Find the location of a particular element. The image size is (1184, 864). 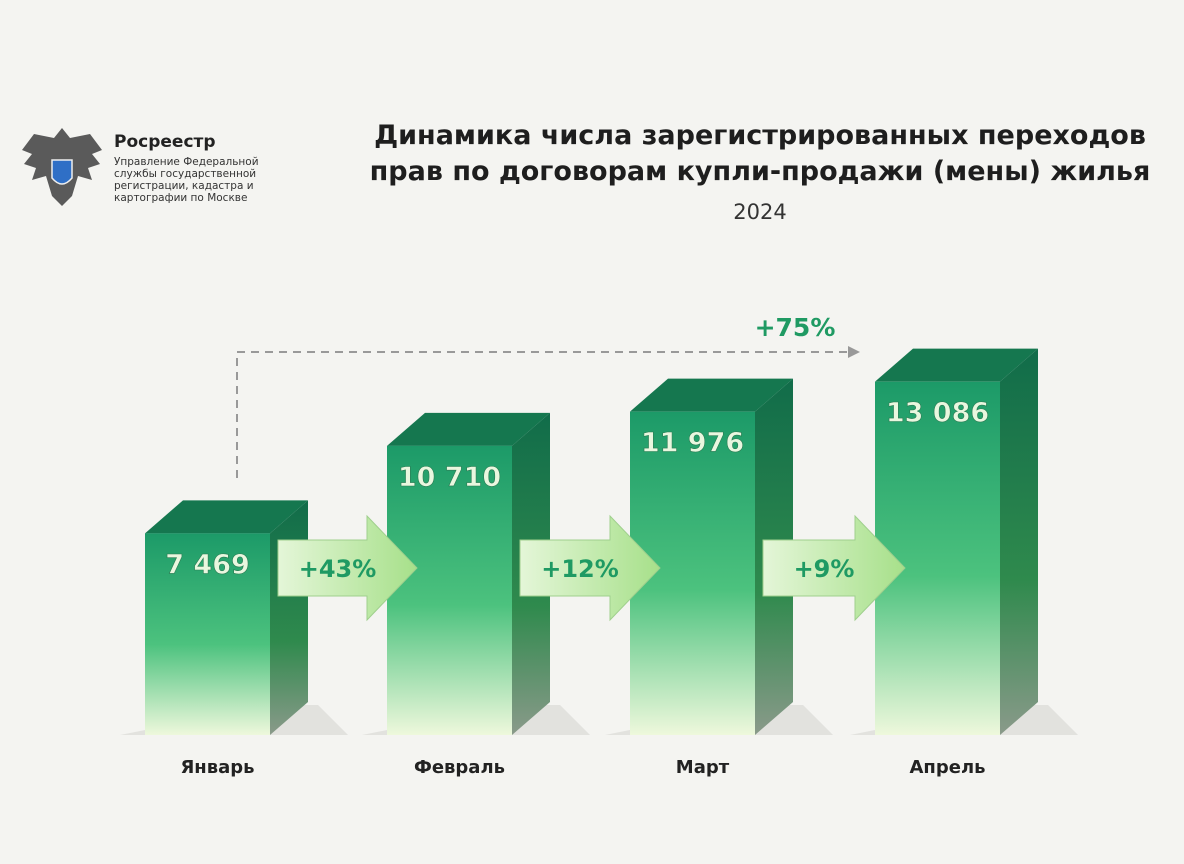

growth-label: +9% is located at coordinates (824, 569).